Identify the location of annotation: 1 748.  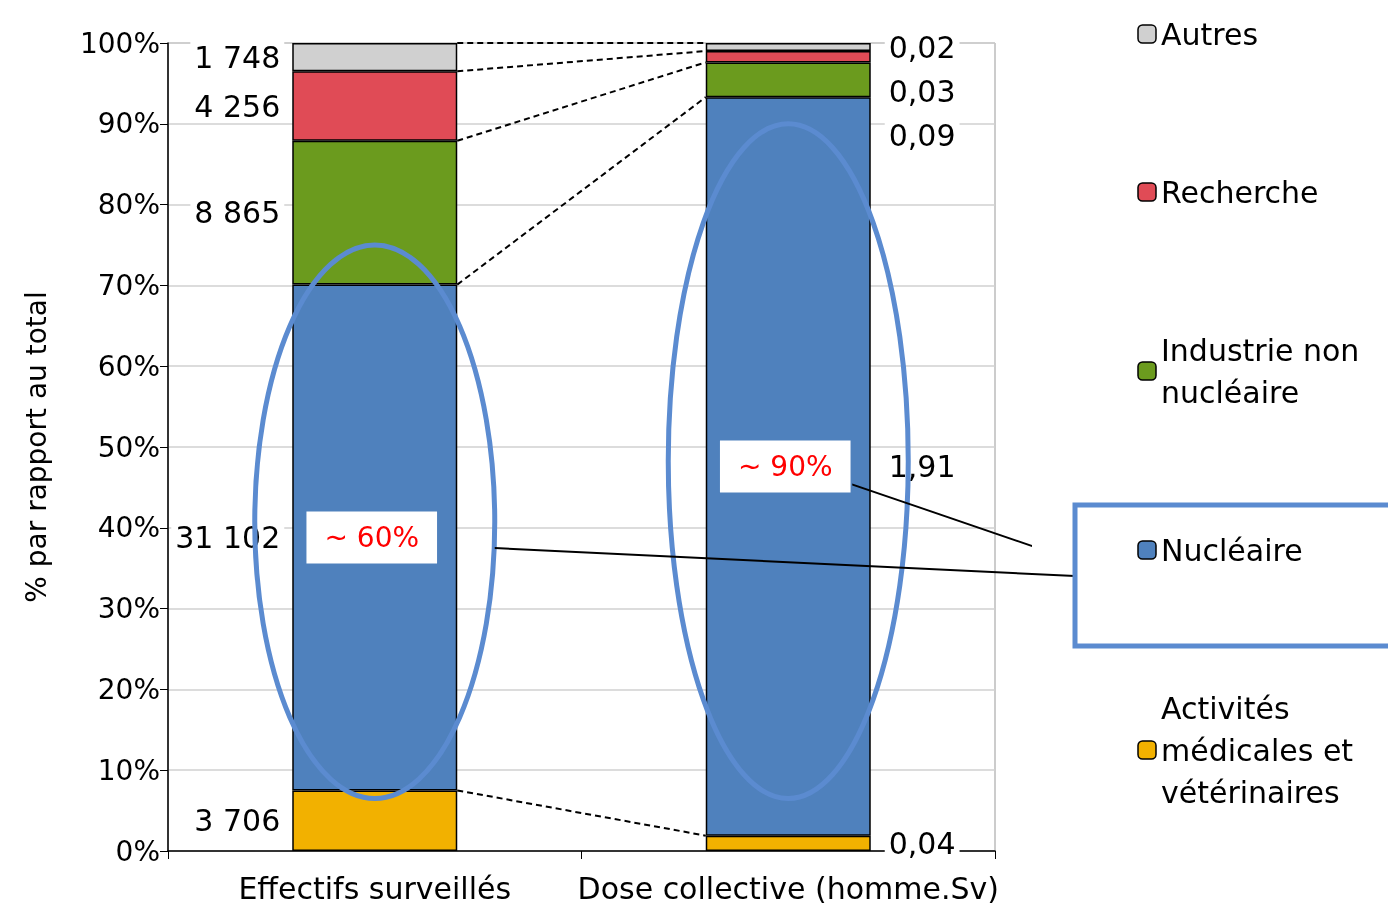
(237, 57).